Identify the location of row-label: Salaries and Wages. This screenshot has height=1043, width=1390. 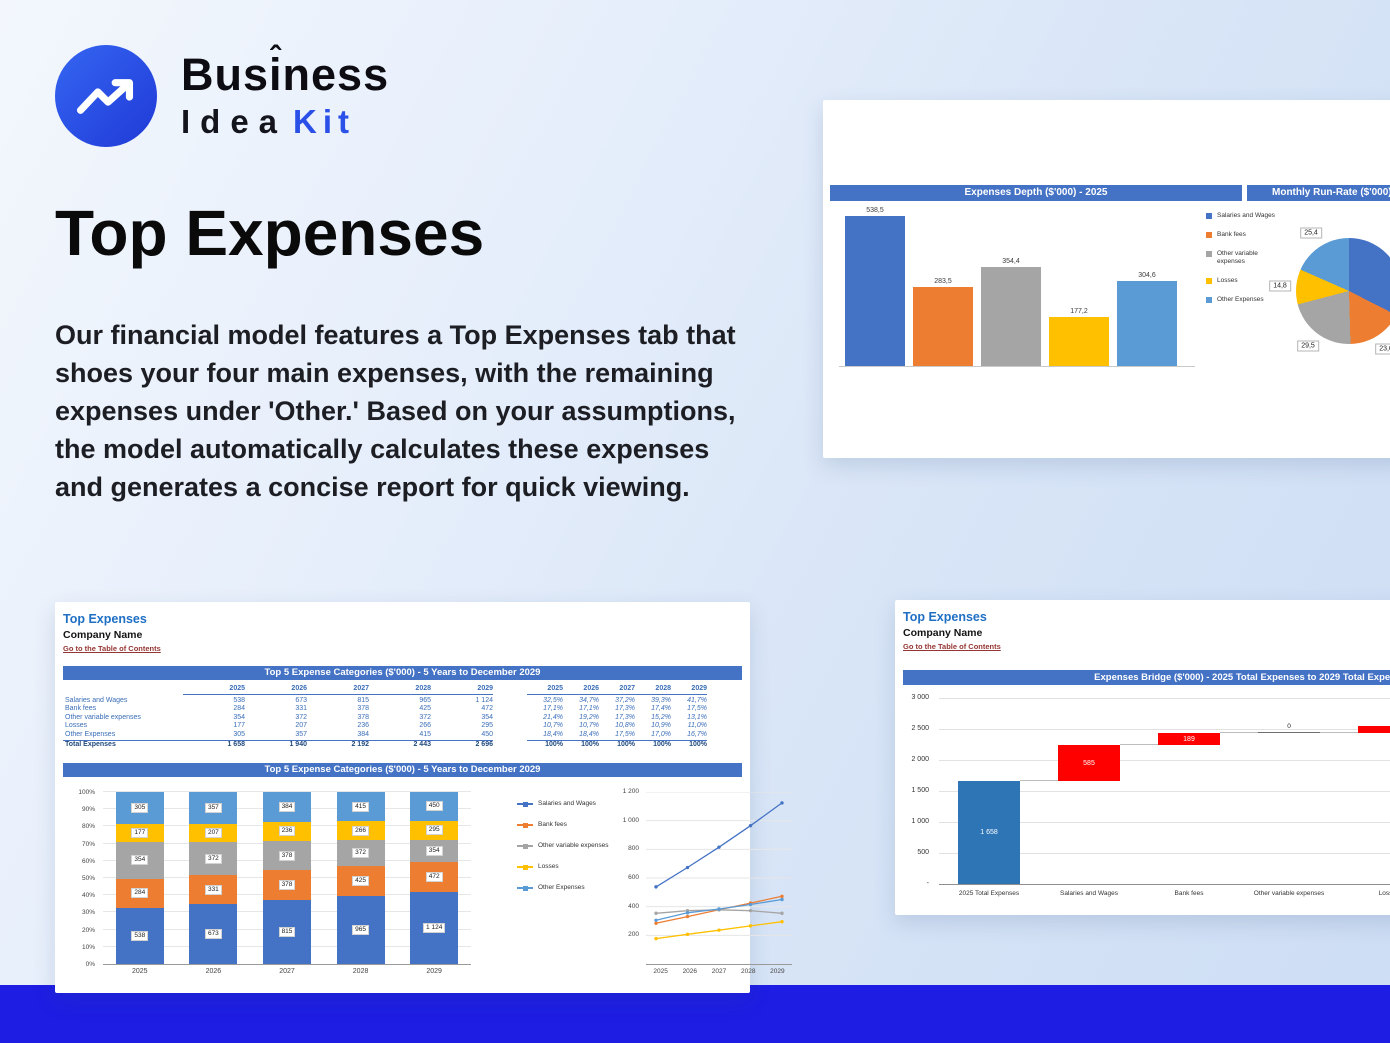
(96, 700).